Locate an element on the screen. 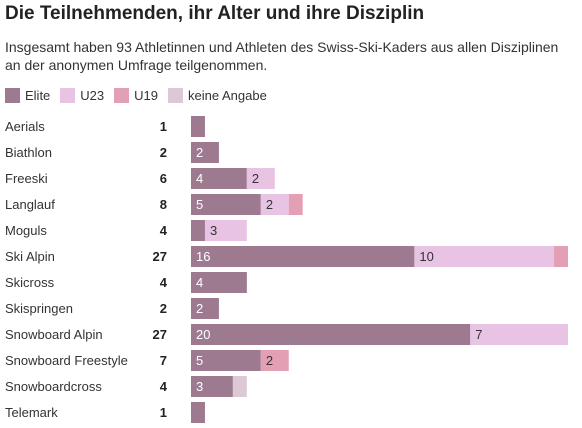 Image resolution: width=582 pixels, height=428 pixels. category-label-aerials: Aerials is located at coordinates (25, 126).